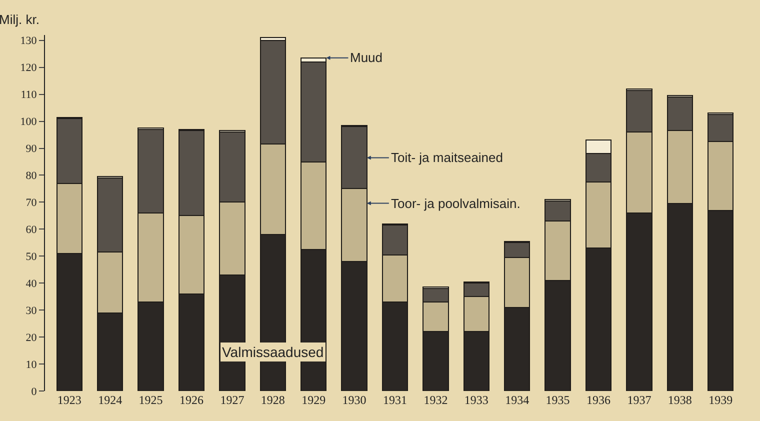 The height and width of the screenshot is (421, 760). What do you see at coordinates (232, 400) in the screenshot?
I see `x-tick-label: 1927` at bounding box center [232, 400].